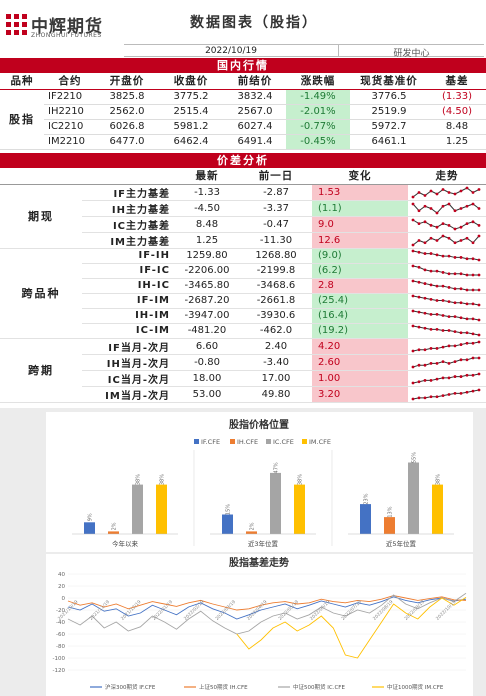 This screenshot has height=696, width=486. What do you see at coordinates (389, 112) in the screenshot?
I see `spot-price: 2519.9` at bounding box center [389, 112].